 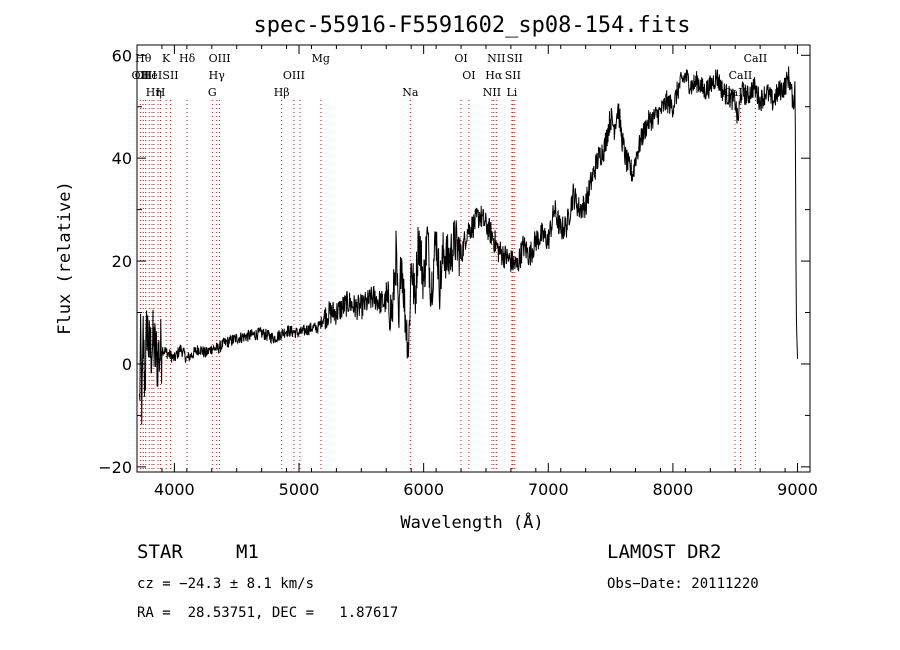 What do you see at coordinates (127, 364) in the screenshot?
I see `y-tick-label: 0` at bounding box center [127, 364].